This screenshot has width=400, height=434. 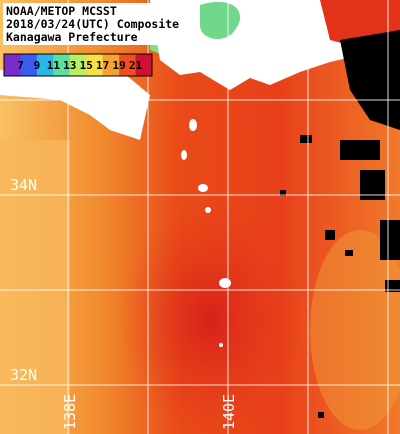 What do you see at coordinates (136, 65) in the screenshot?
I see `colorbar-label: 21` at bounding box center [136, 65].